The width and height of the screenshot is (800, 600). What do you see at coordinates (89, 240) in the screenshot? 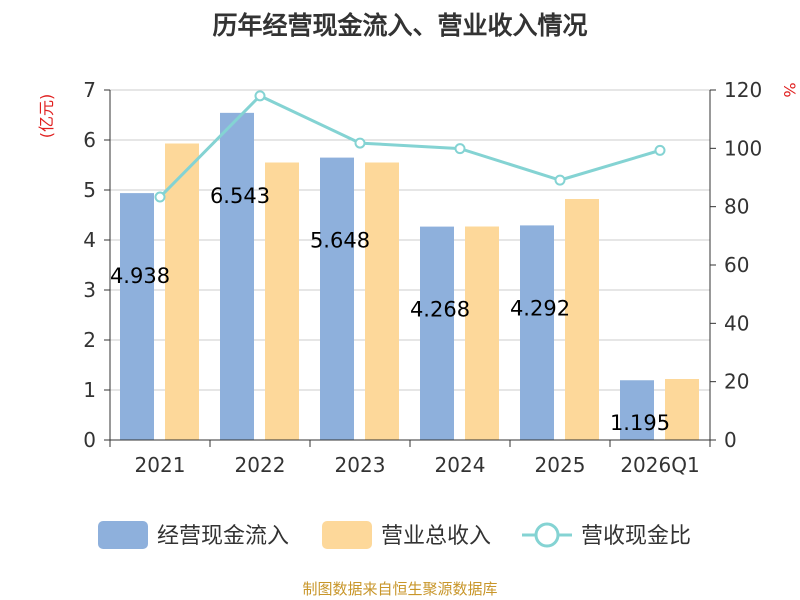
I see `left-tick-label: 4` at bounding box center [89, 240].